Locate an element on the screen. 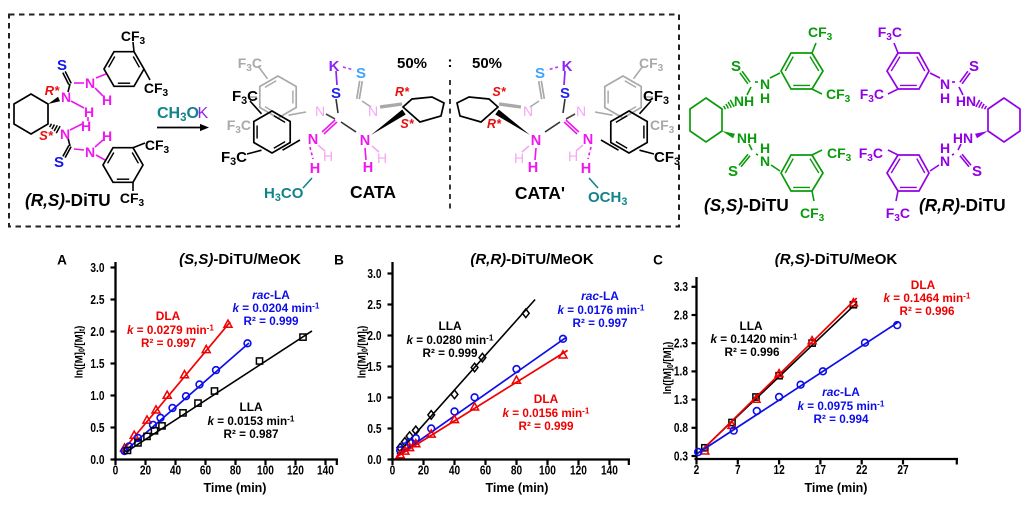 This screenshot has width=1032, height=516. svg-text: 3.0 is located at coordinates (97, 268).